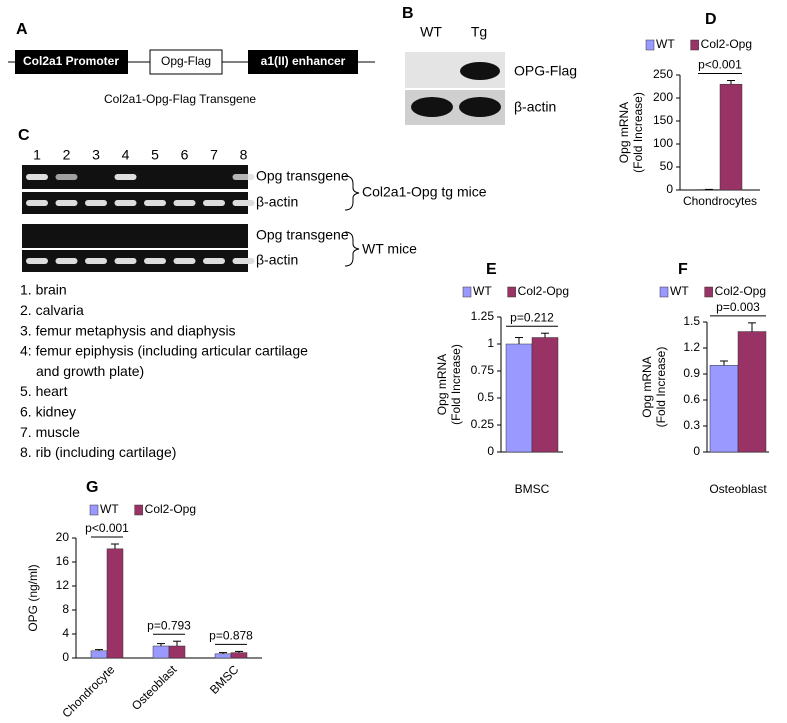 The image size is (787, 723). Describe the element at coordinates (44, 391) in the screenshot. I see `tissue-legend: 5. heart` at that location.